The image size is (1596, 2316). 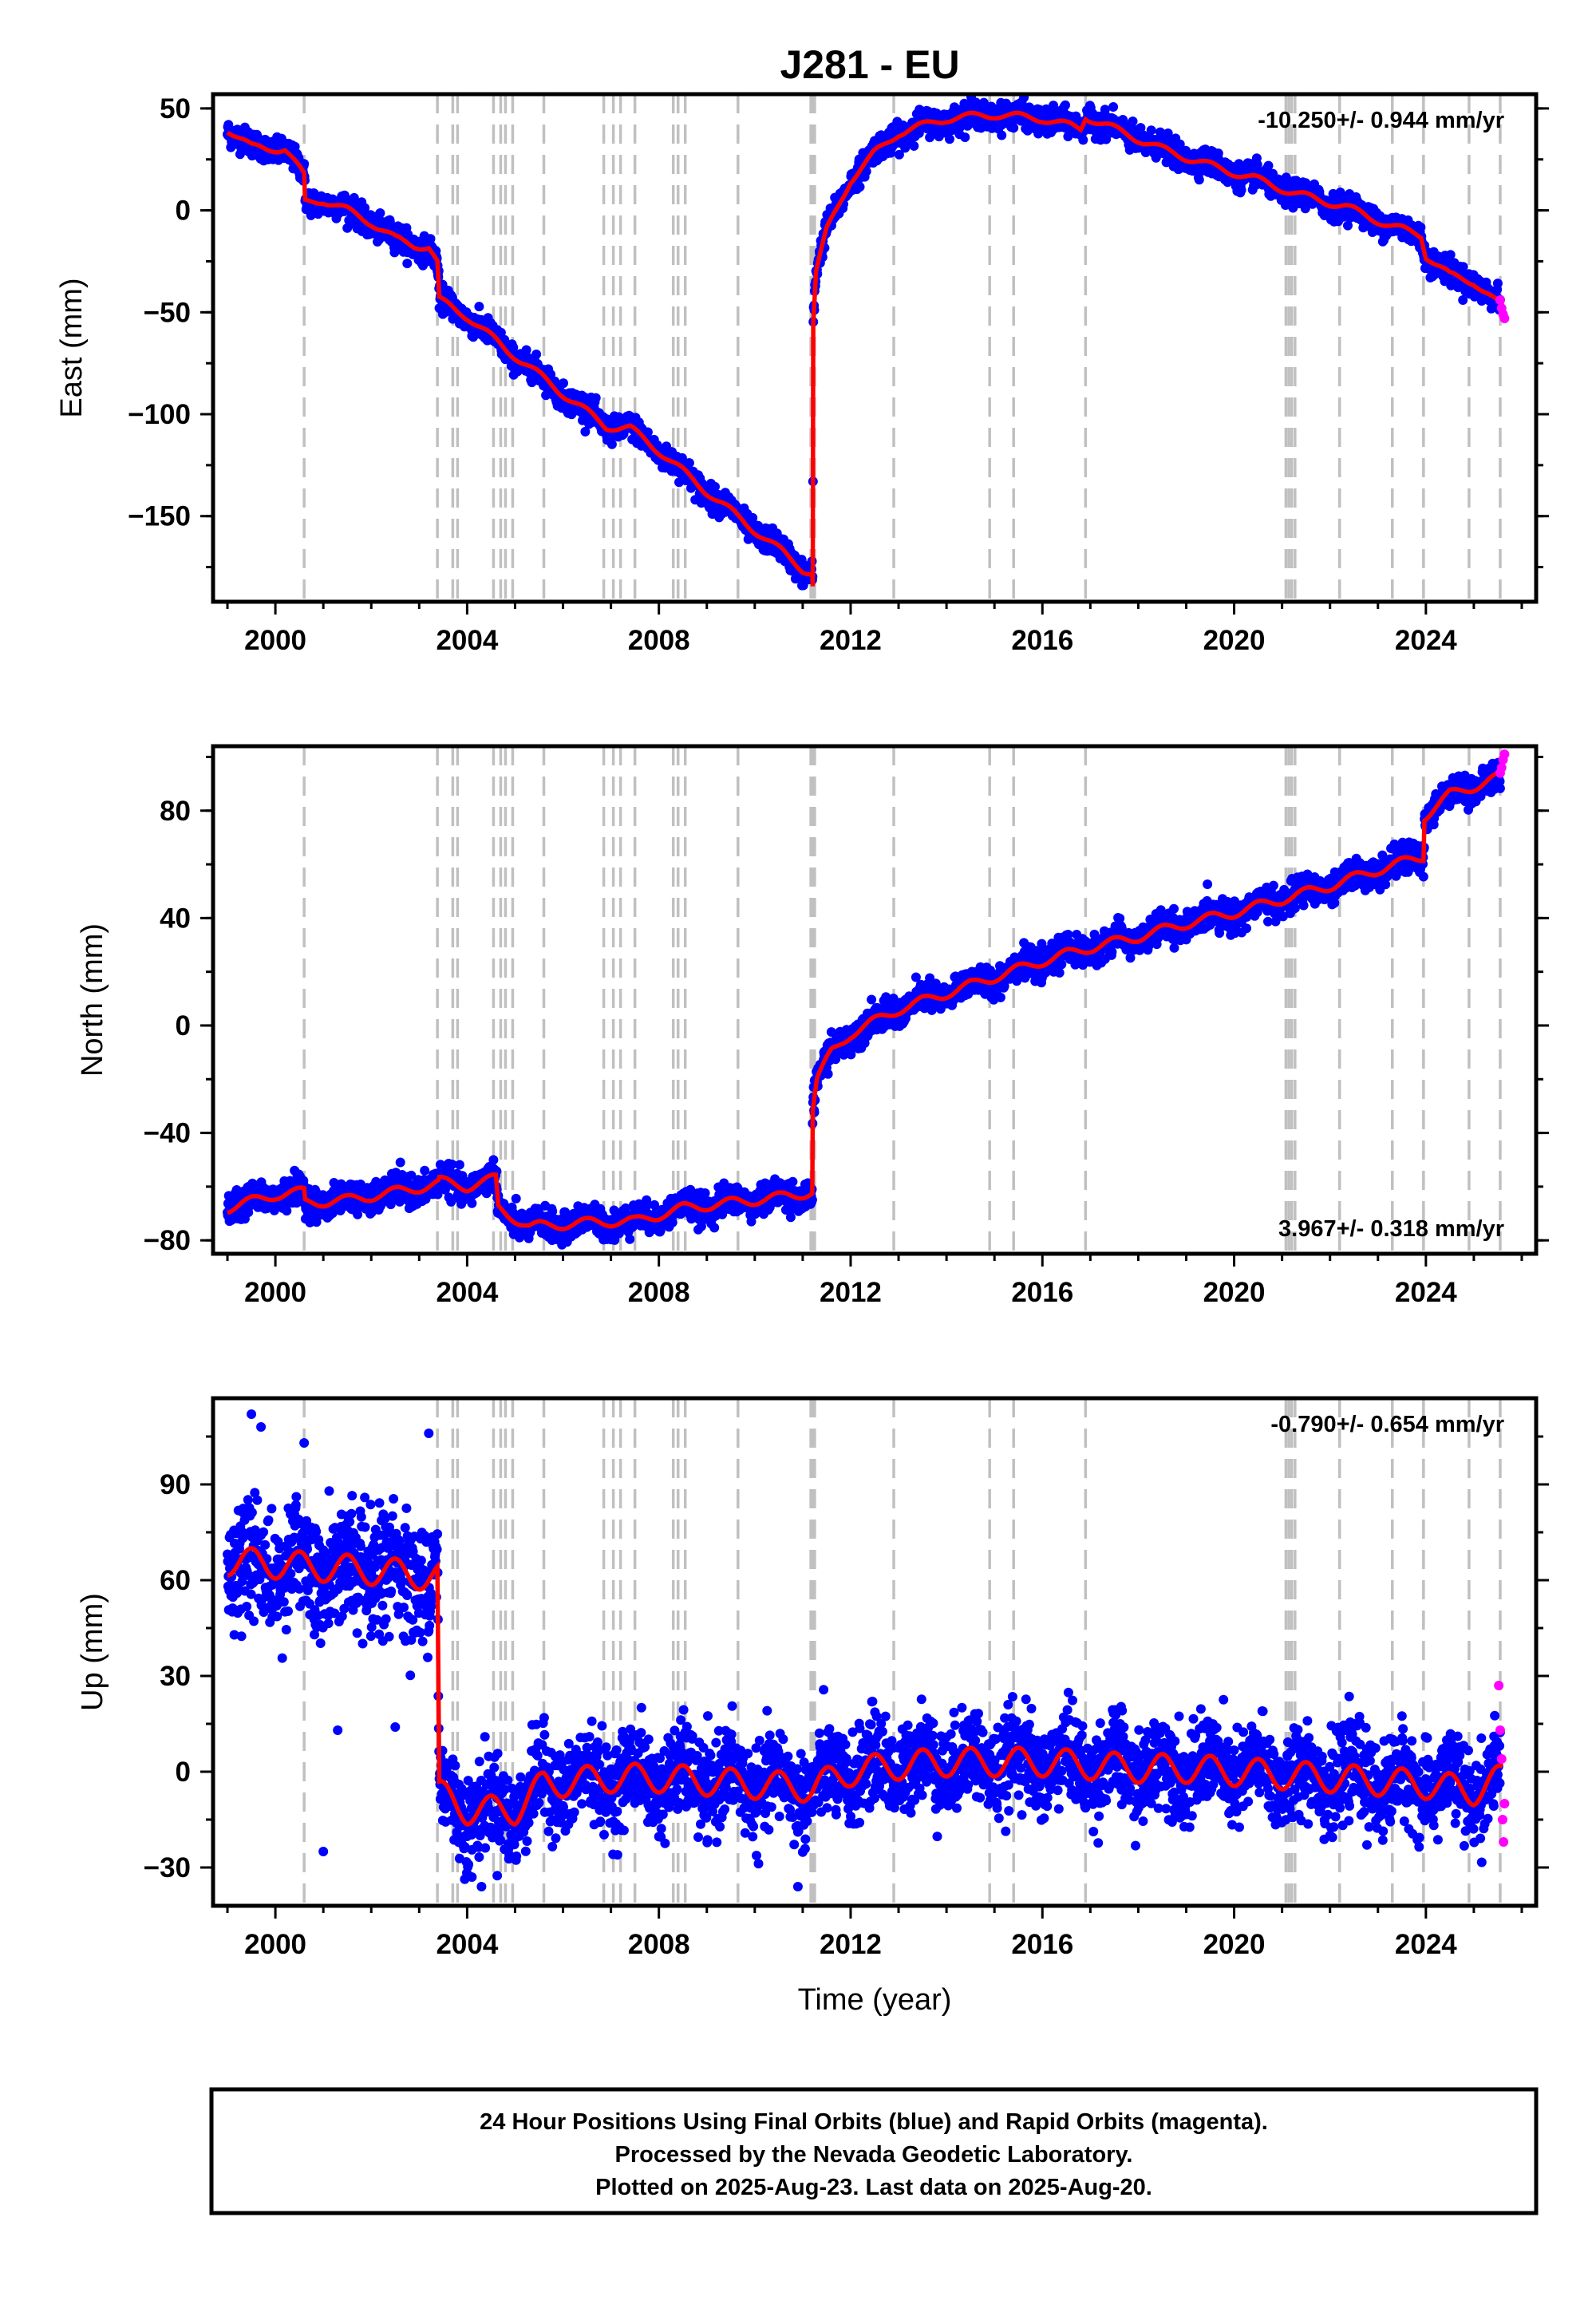 I want to click on y-tick-label: 0, so click(x=183, y=211).